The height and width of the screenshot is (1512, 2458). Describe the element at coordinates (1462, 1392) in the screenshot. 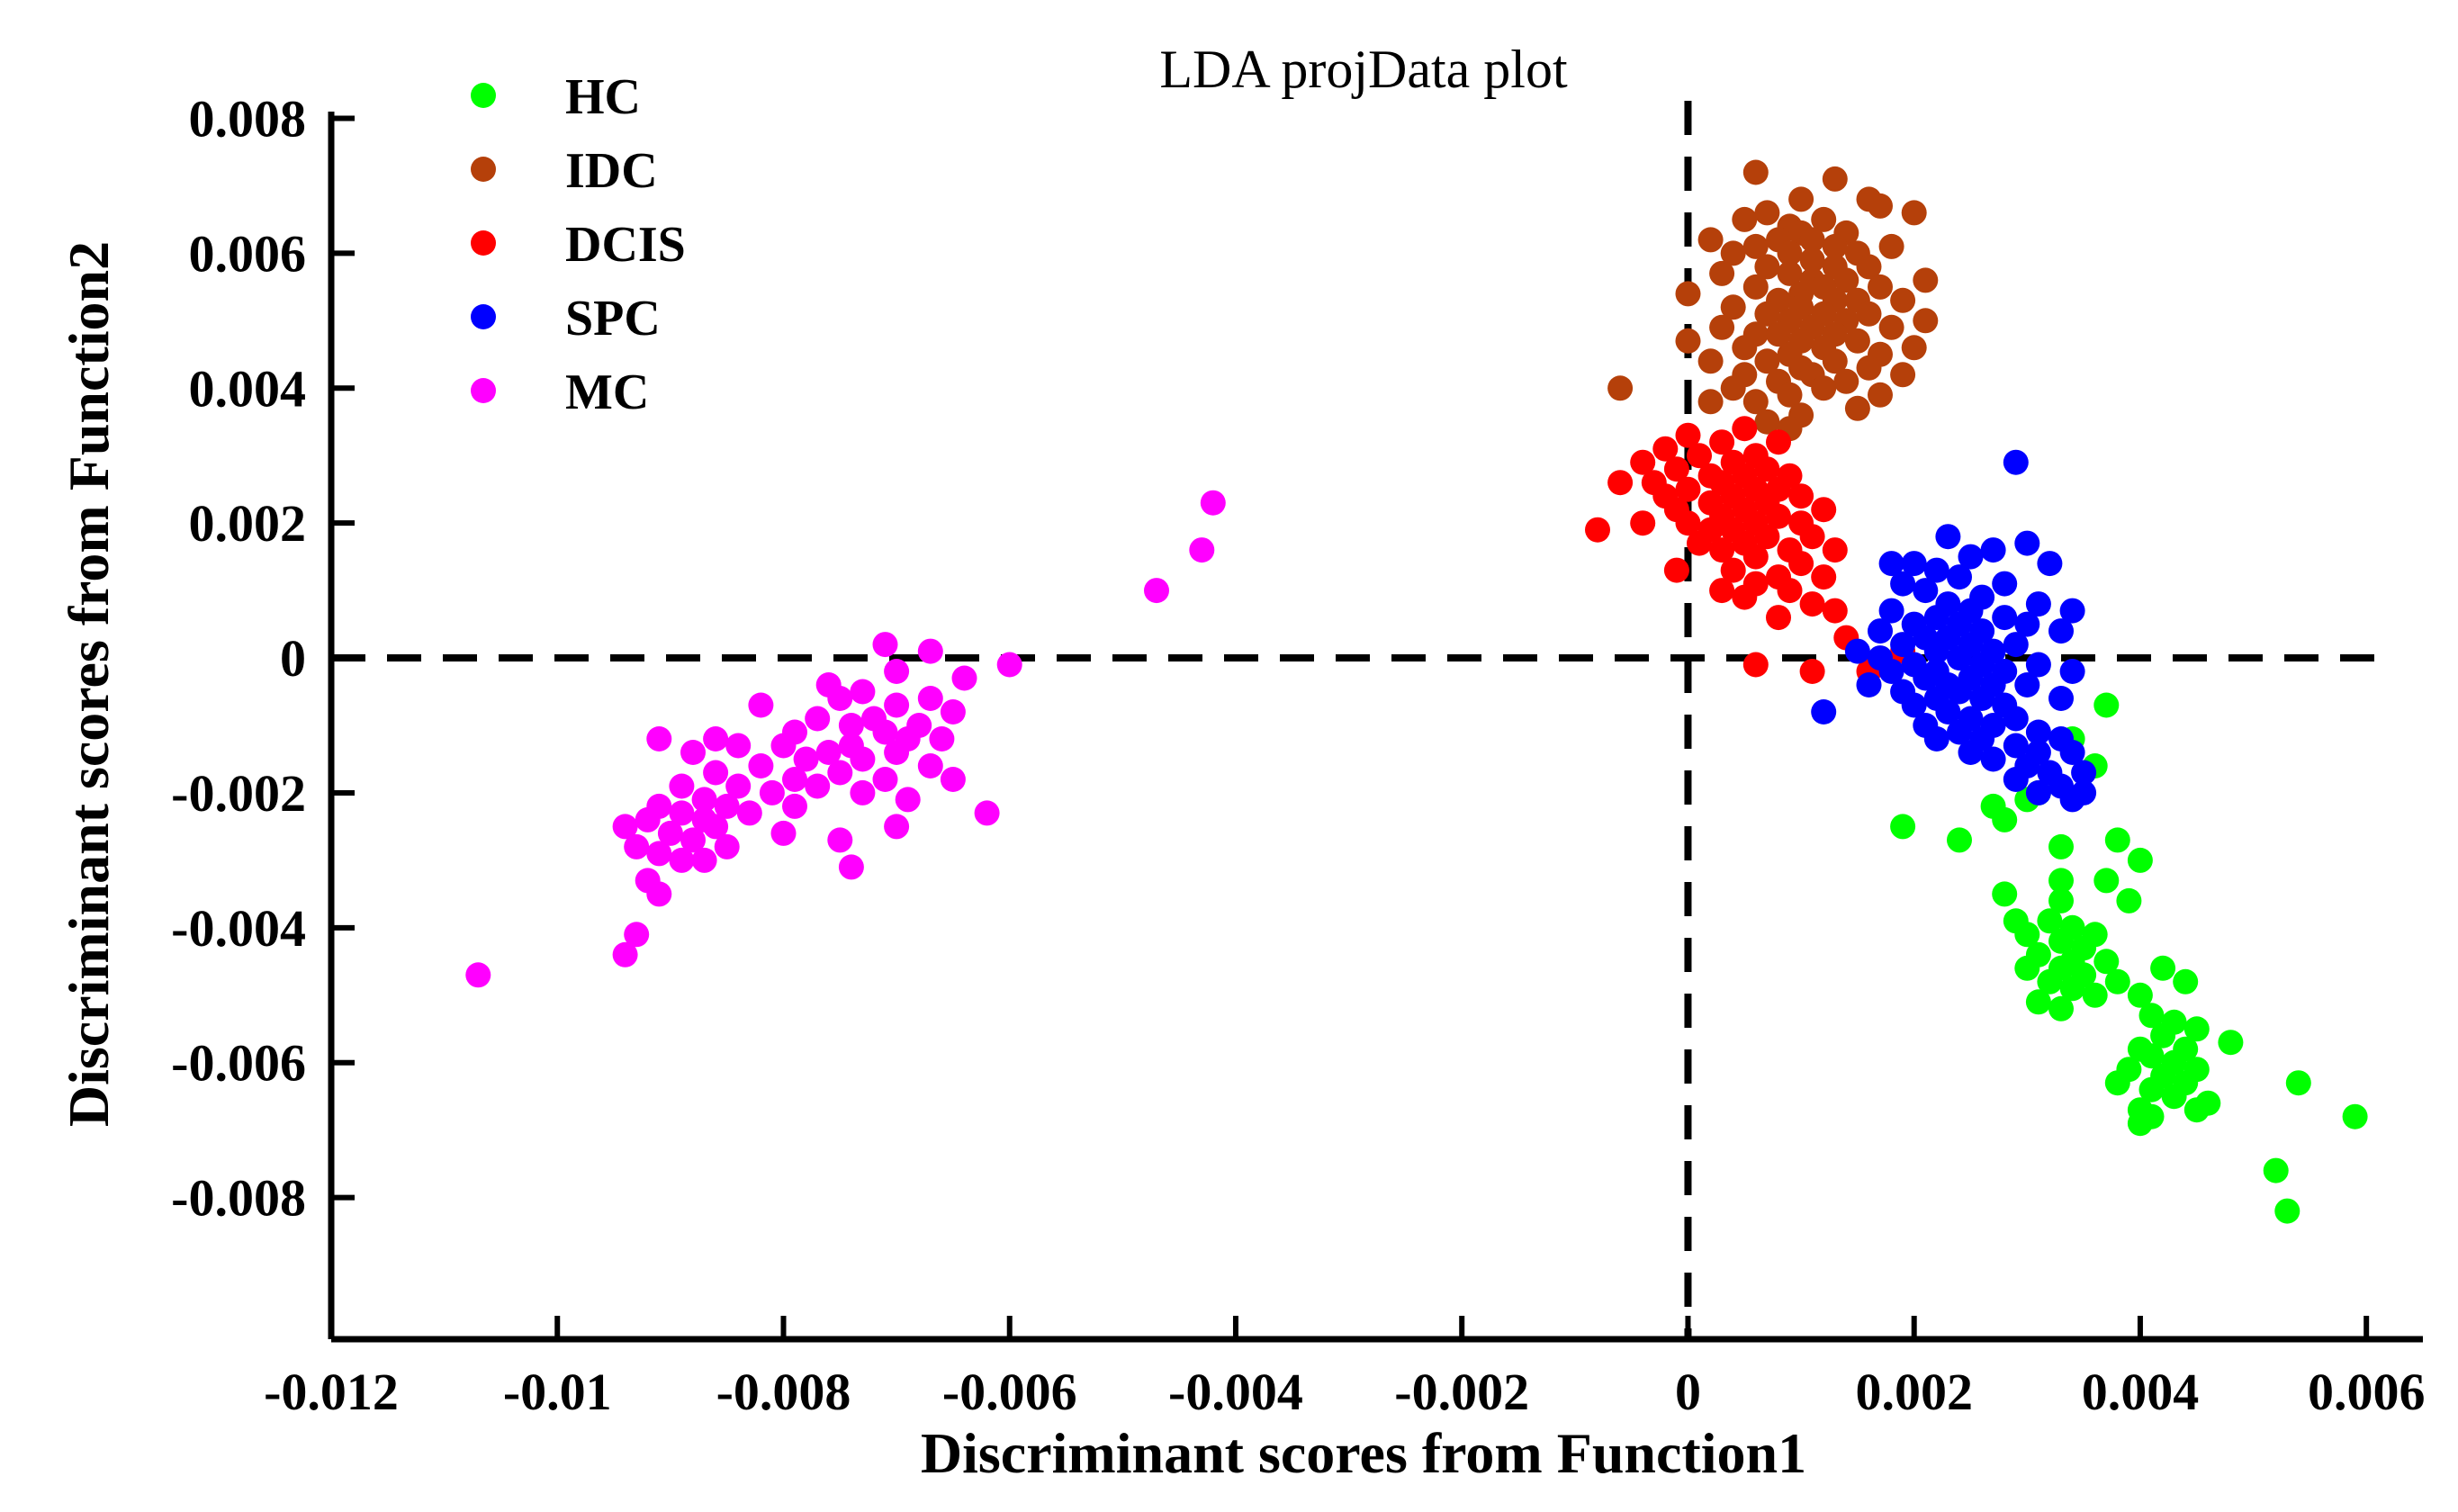

I see `x-tick-label: -0.002` at that location.